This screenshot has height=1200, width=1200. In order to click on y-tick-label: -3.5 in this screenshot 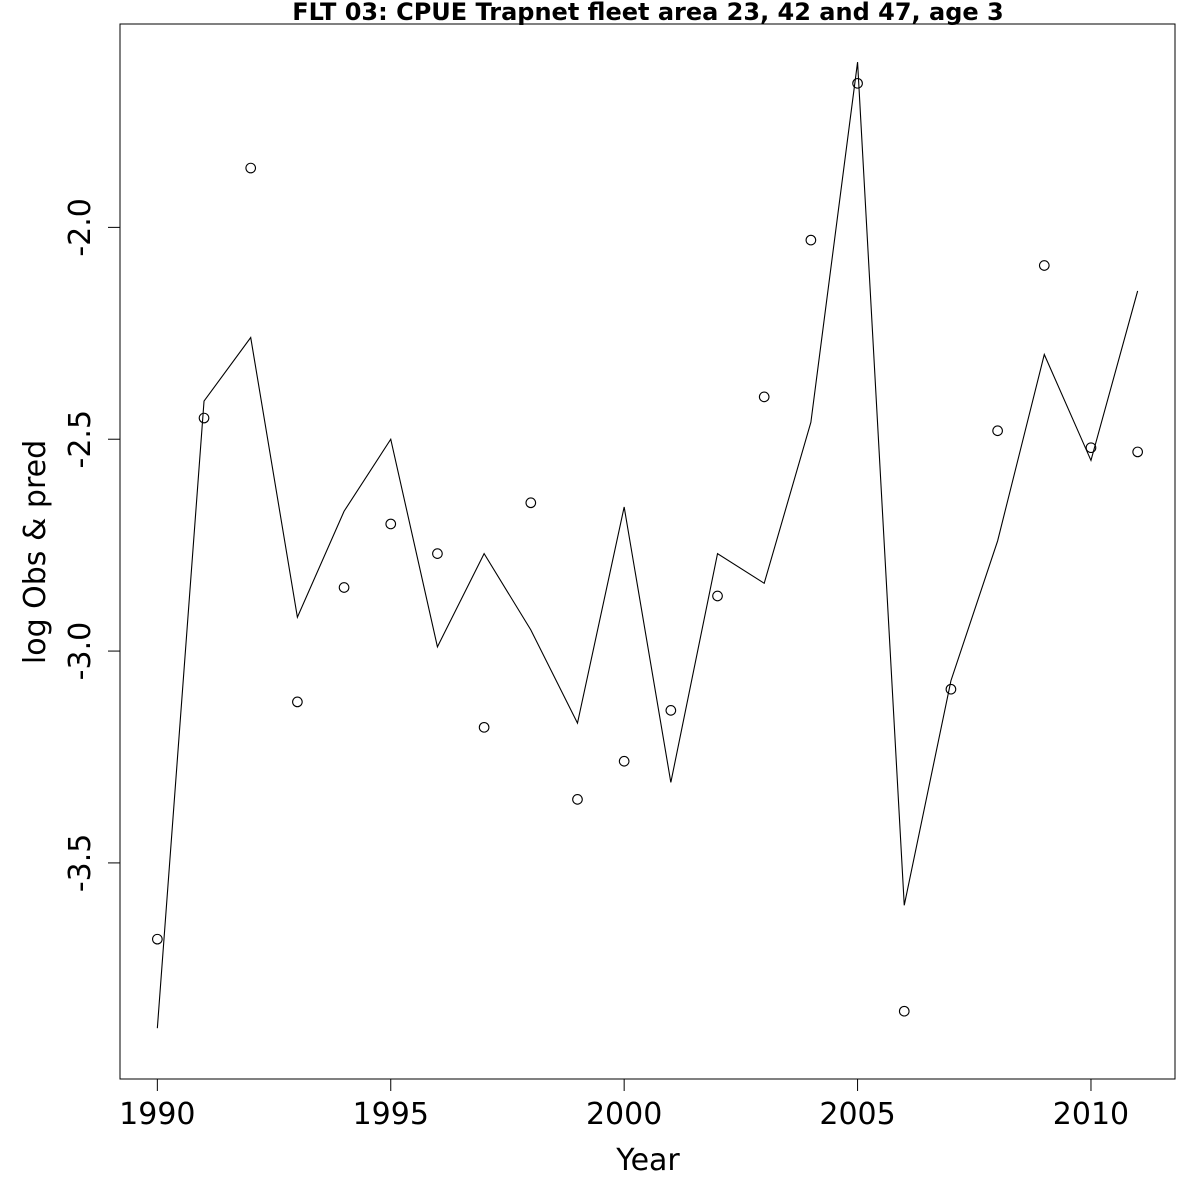, I will do `click(80, 863)`.